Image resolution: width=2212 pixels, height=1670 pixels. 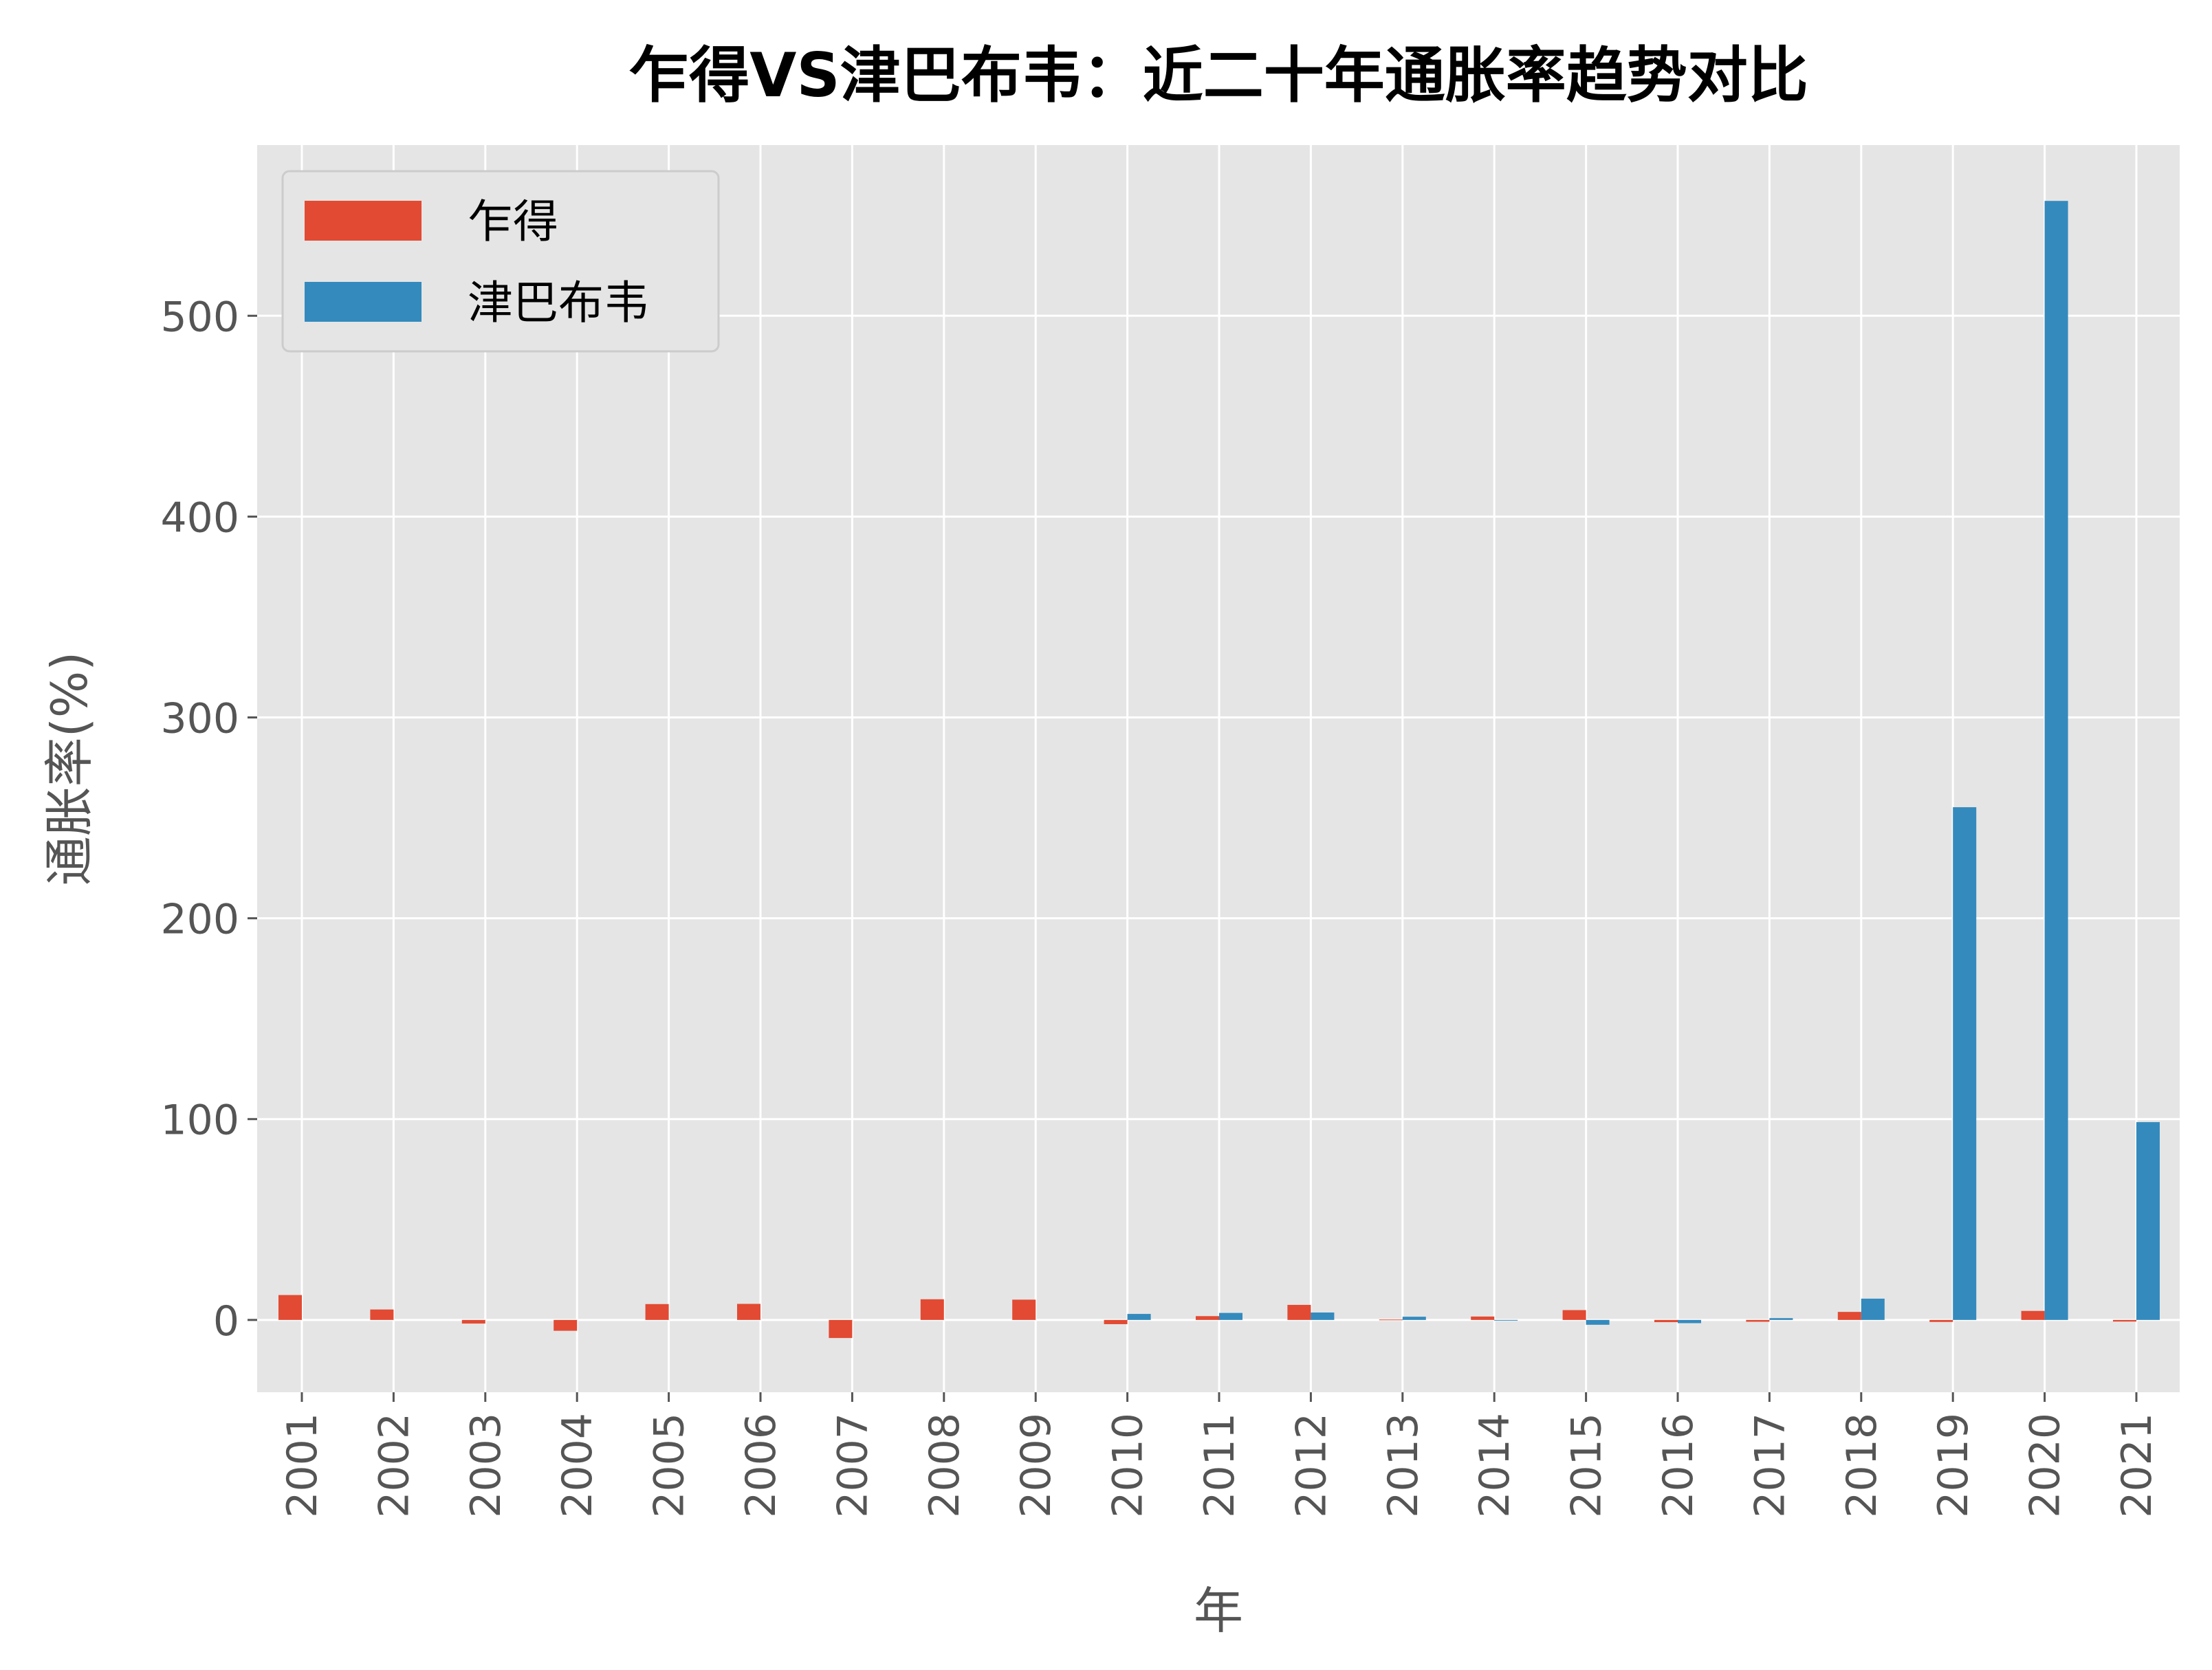 What do you see at coordinates (1495, 1465) in the screenshot?
I see `x-tick-label: 2014` at bounding box center [1495, 1465].